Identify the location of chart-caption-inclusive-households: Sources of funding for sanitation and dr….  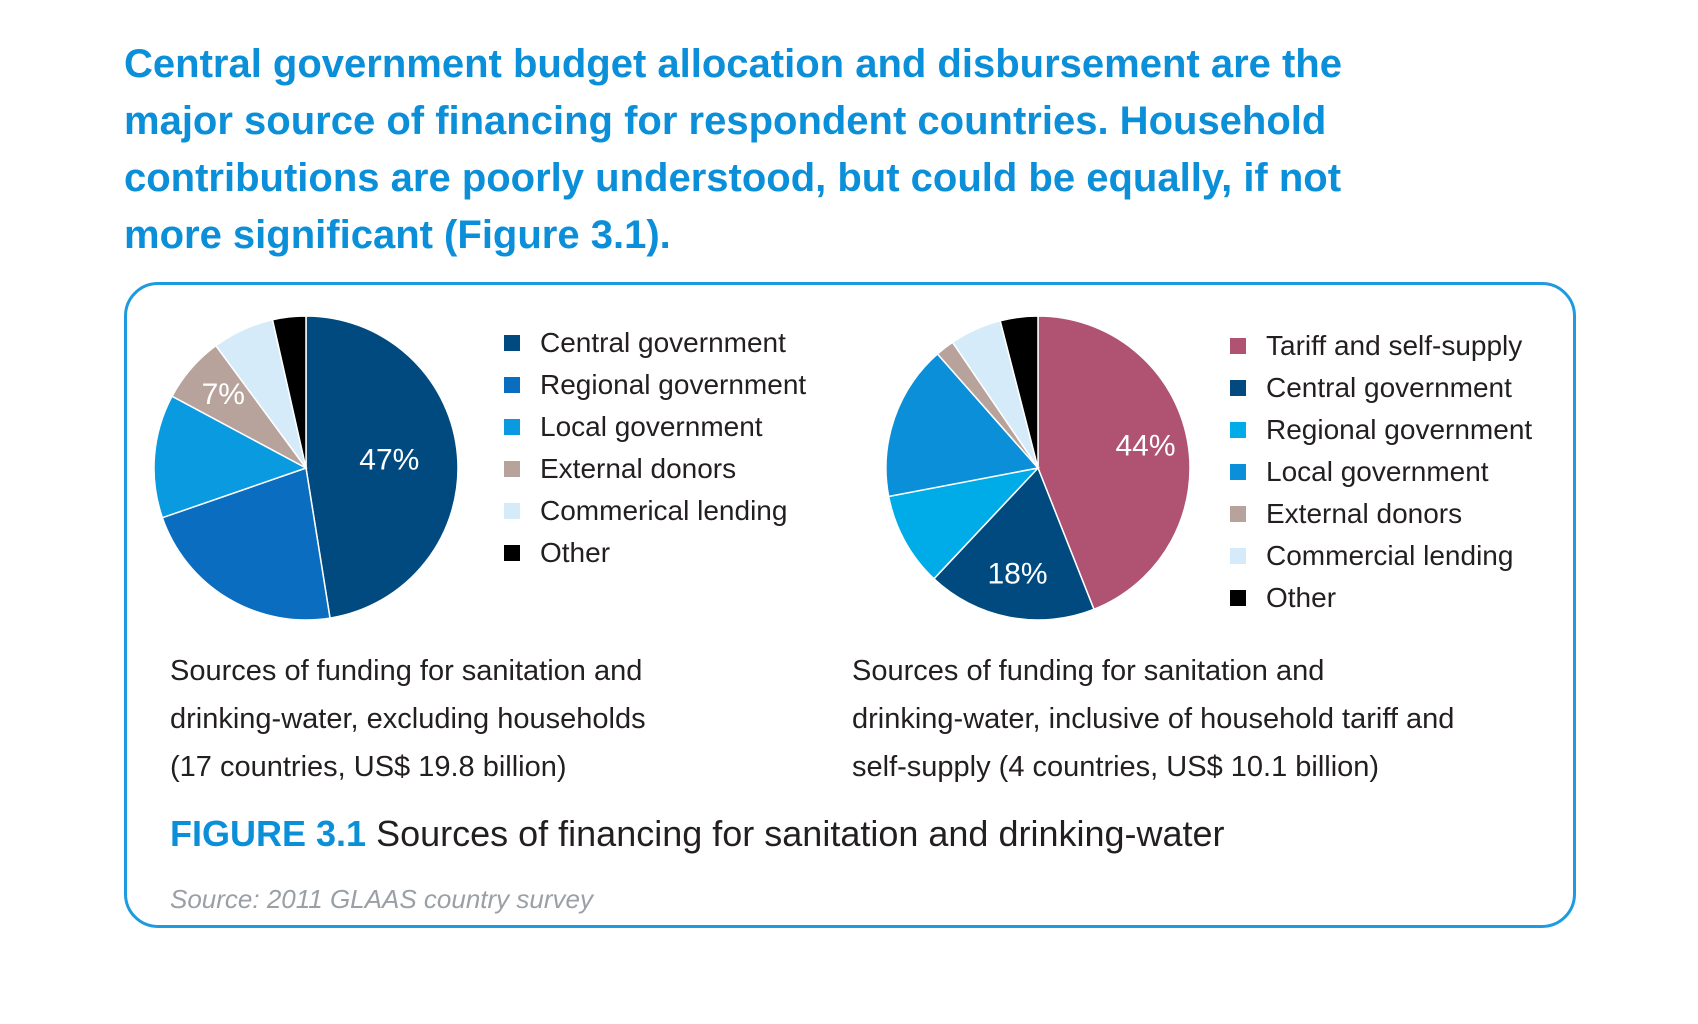
(1153, 719).